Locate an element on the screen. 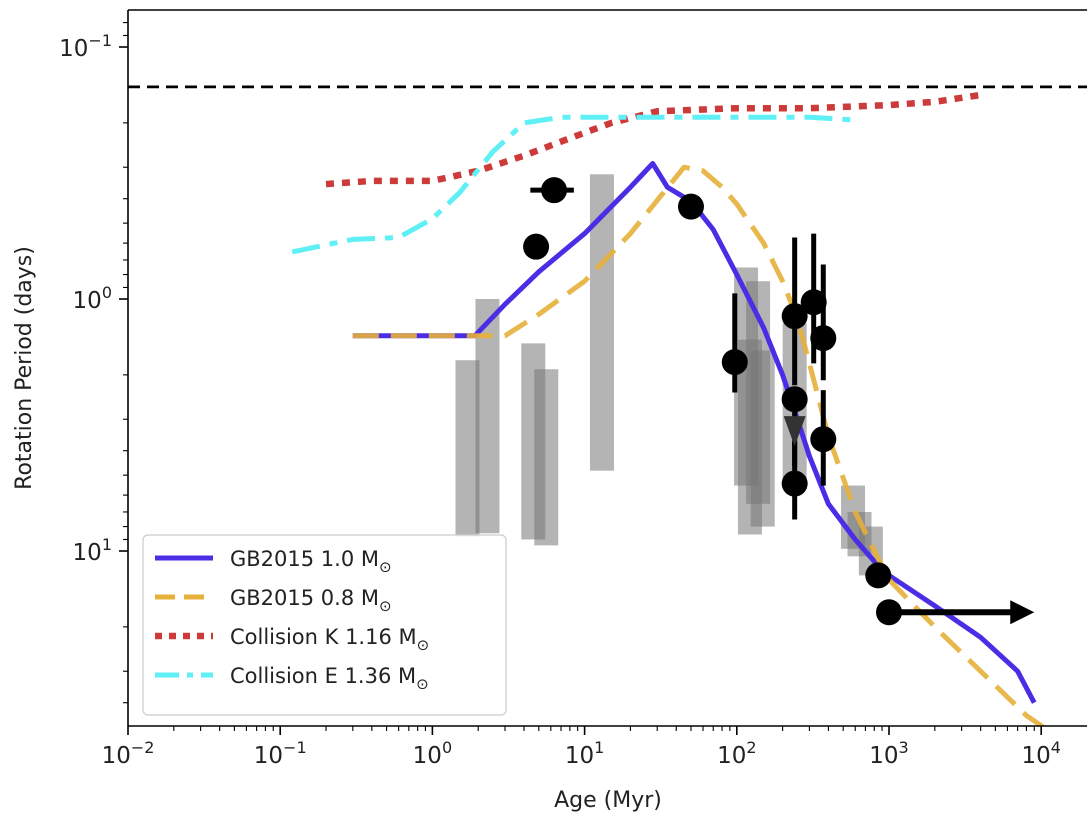 The image size is (1087, 815). down-arrow-marker is located at coordinates (794, 431).